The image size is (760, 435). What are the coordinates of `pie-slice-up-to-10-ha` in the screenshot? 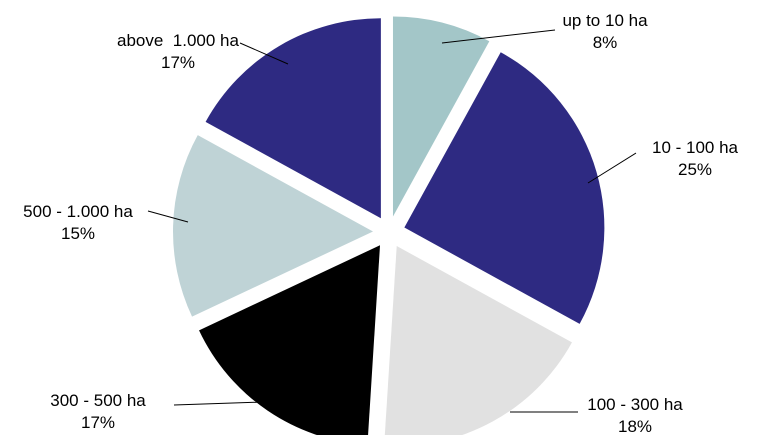 It's located at (441, 116).